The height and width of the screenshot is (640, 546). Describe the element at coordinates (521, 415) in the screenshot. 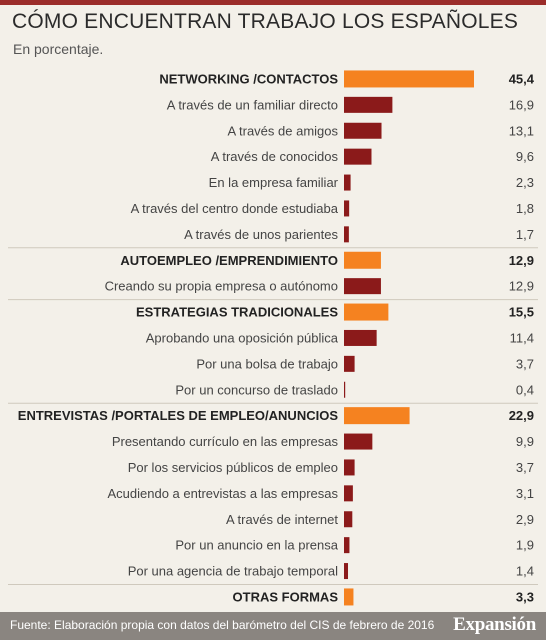

I see `value-label: 22,9` at that location.